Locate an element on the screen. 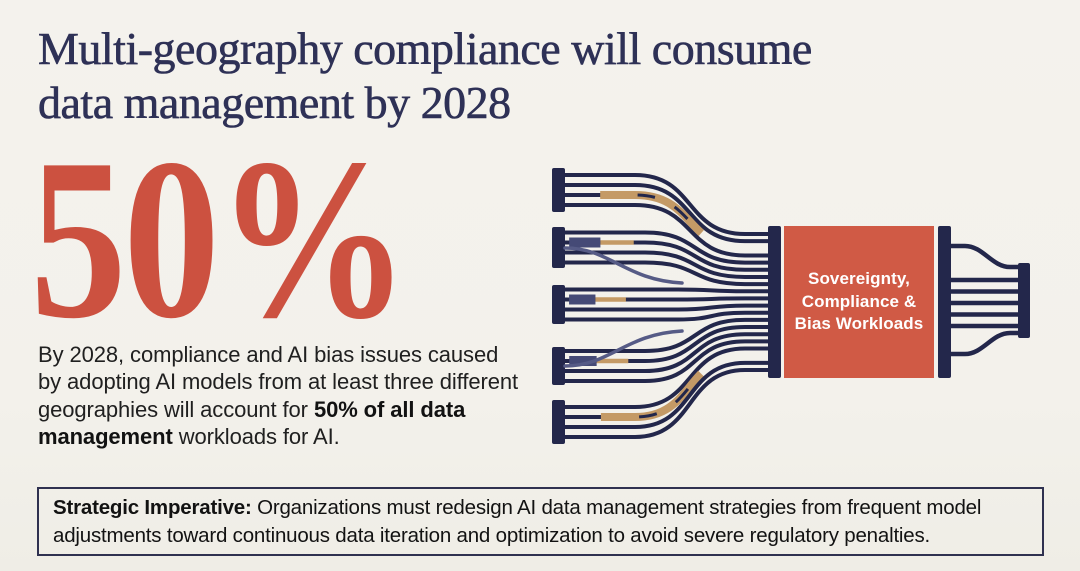  workload-box-label-2: Compliance & is located at coordinates (859, 301).